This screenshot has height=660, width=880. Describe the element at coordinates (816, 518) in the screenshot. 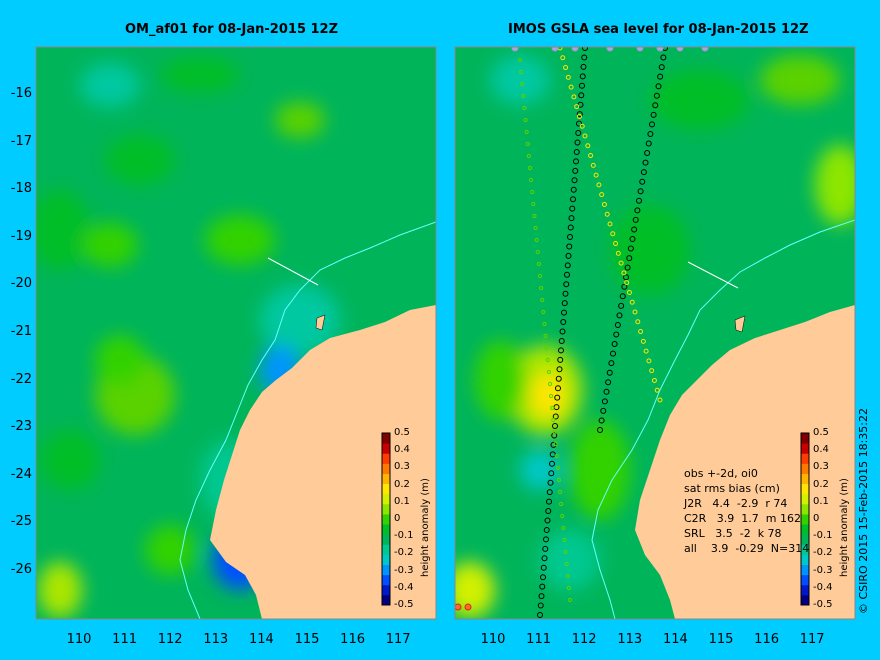

I see `colorbar-tick-label: 0` at that location.